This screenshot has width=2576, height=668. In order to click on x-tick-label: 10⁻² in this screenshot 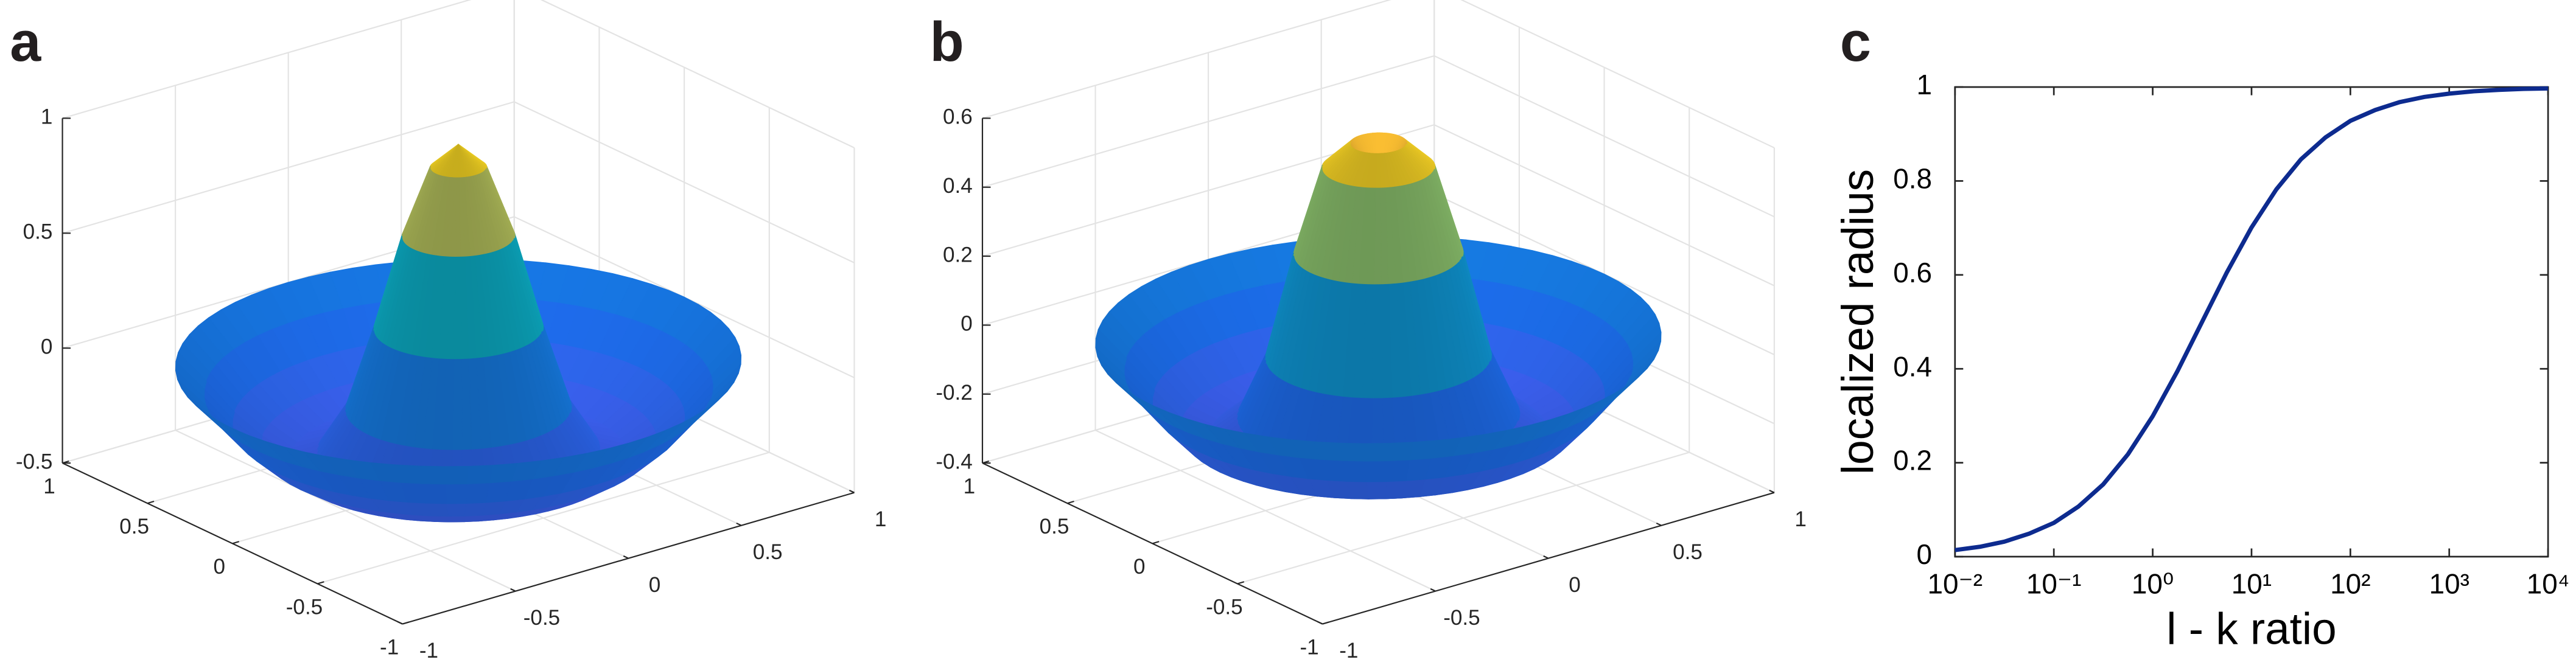, I will do `click(1955, 584)`.